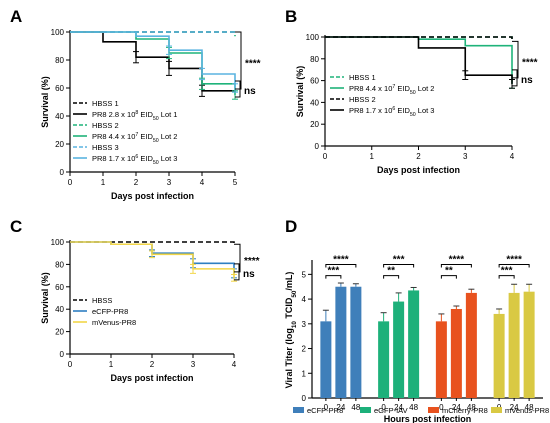  What do you see at coordinates (291, 226) in the screenshot?
I see `panel-label: D` at bounding box center [291, 226].